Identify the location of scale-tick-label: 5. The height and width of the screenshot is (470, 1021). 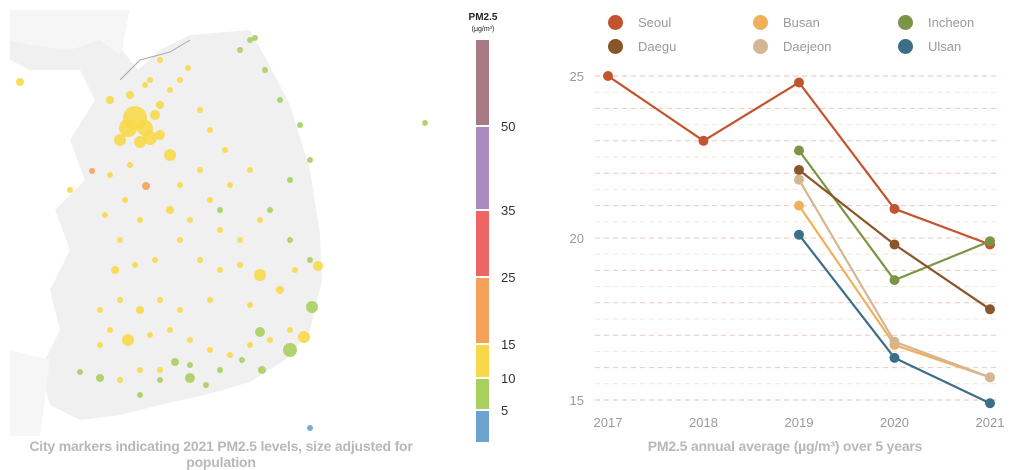
(504, 410).